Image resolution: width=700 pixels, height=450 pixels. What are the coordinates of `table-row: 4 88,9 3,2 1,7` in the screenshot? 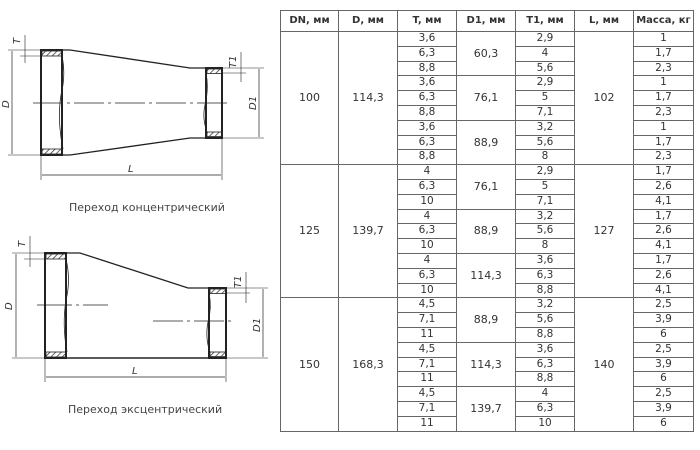 It's located at (487, 231).